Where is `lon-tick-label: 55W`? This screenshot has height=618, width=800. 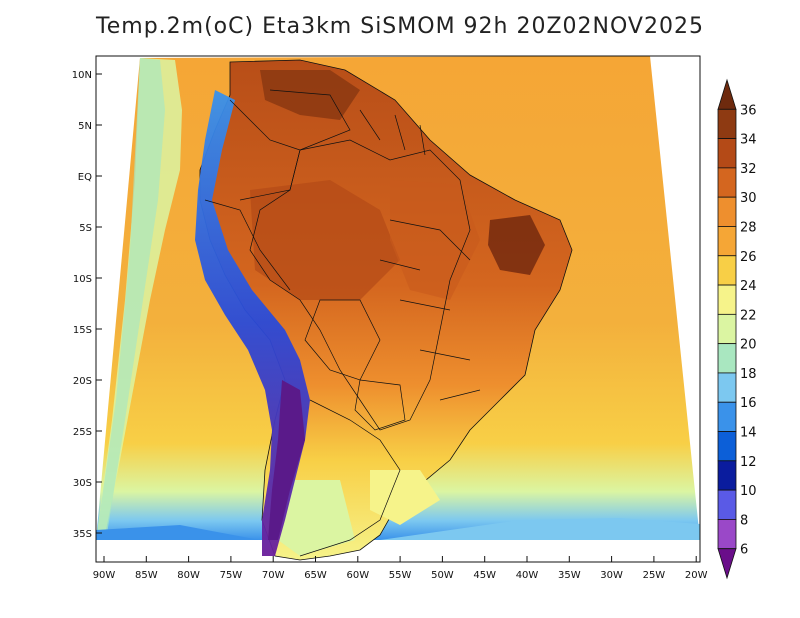
lon-tick-label: 55W is located at coordinates (400, 575).